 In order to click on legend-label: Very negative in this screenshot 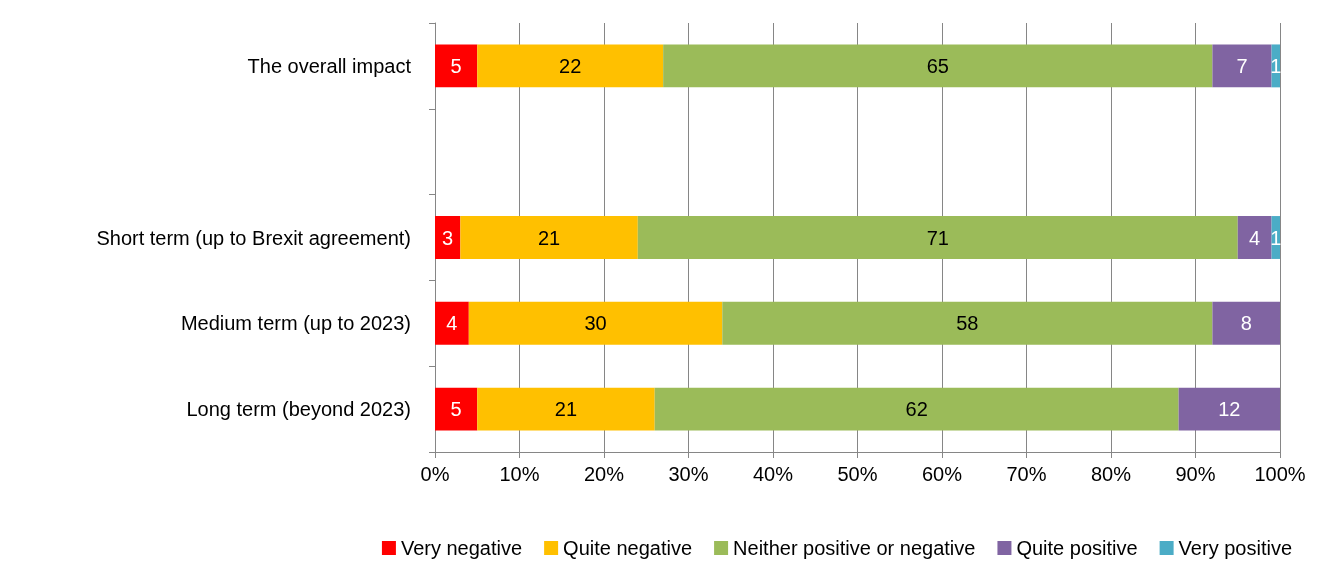, I will do `click(461, 548)`.